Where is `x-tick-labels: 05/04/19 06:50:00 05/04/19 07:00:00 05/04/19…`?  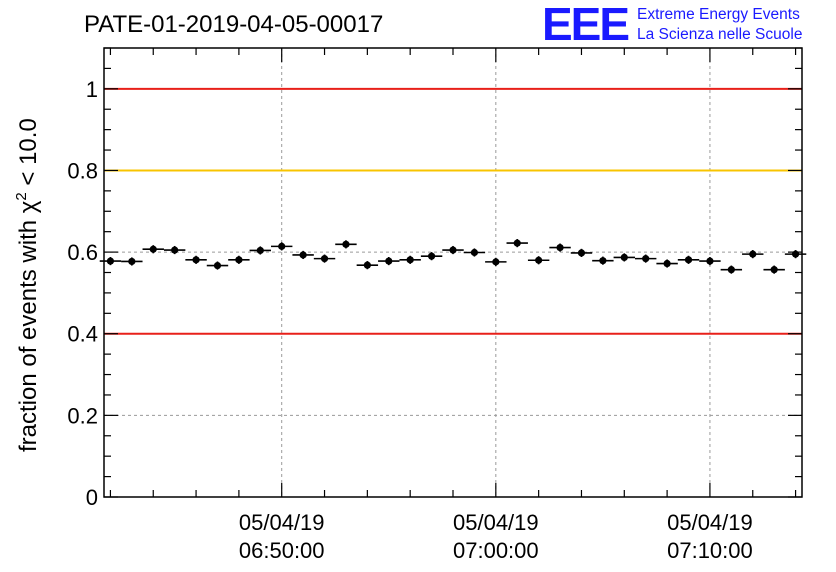
x-tick-labels: 05/04/19 06:50:00 05/04/19 07:00:00 05/04/19… is located at coordinates (496, 536).